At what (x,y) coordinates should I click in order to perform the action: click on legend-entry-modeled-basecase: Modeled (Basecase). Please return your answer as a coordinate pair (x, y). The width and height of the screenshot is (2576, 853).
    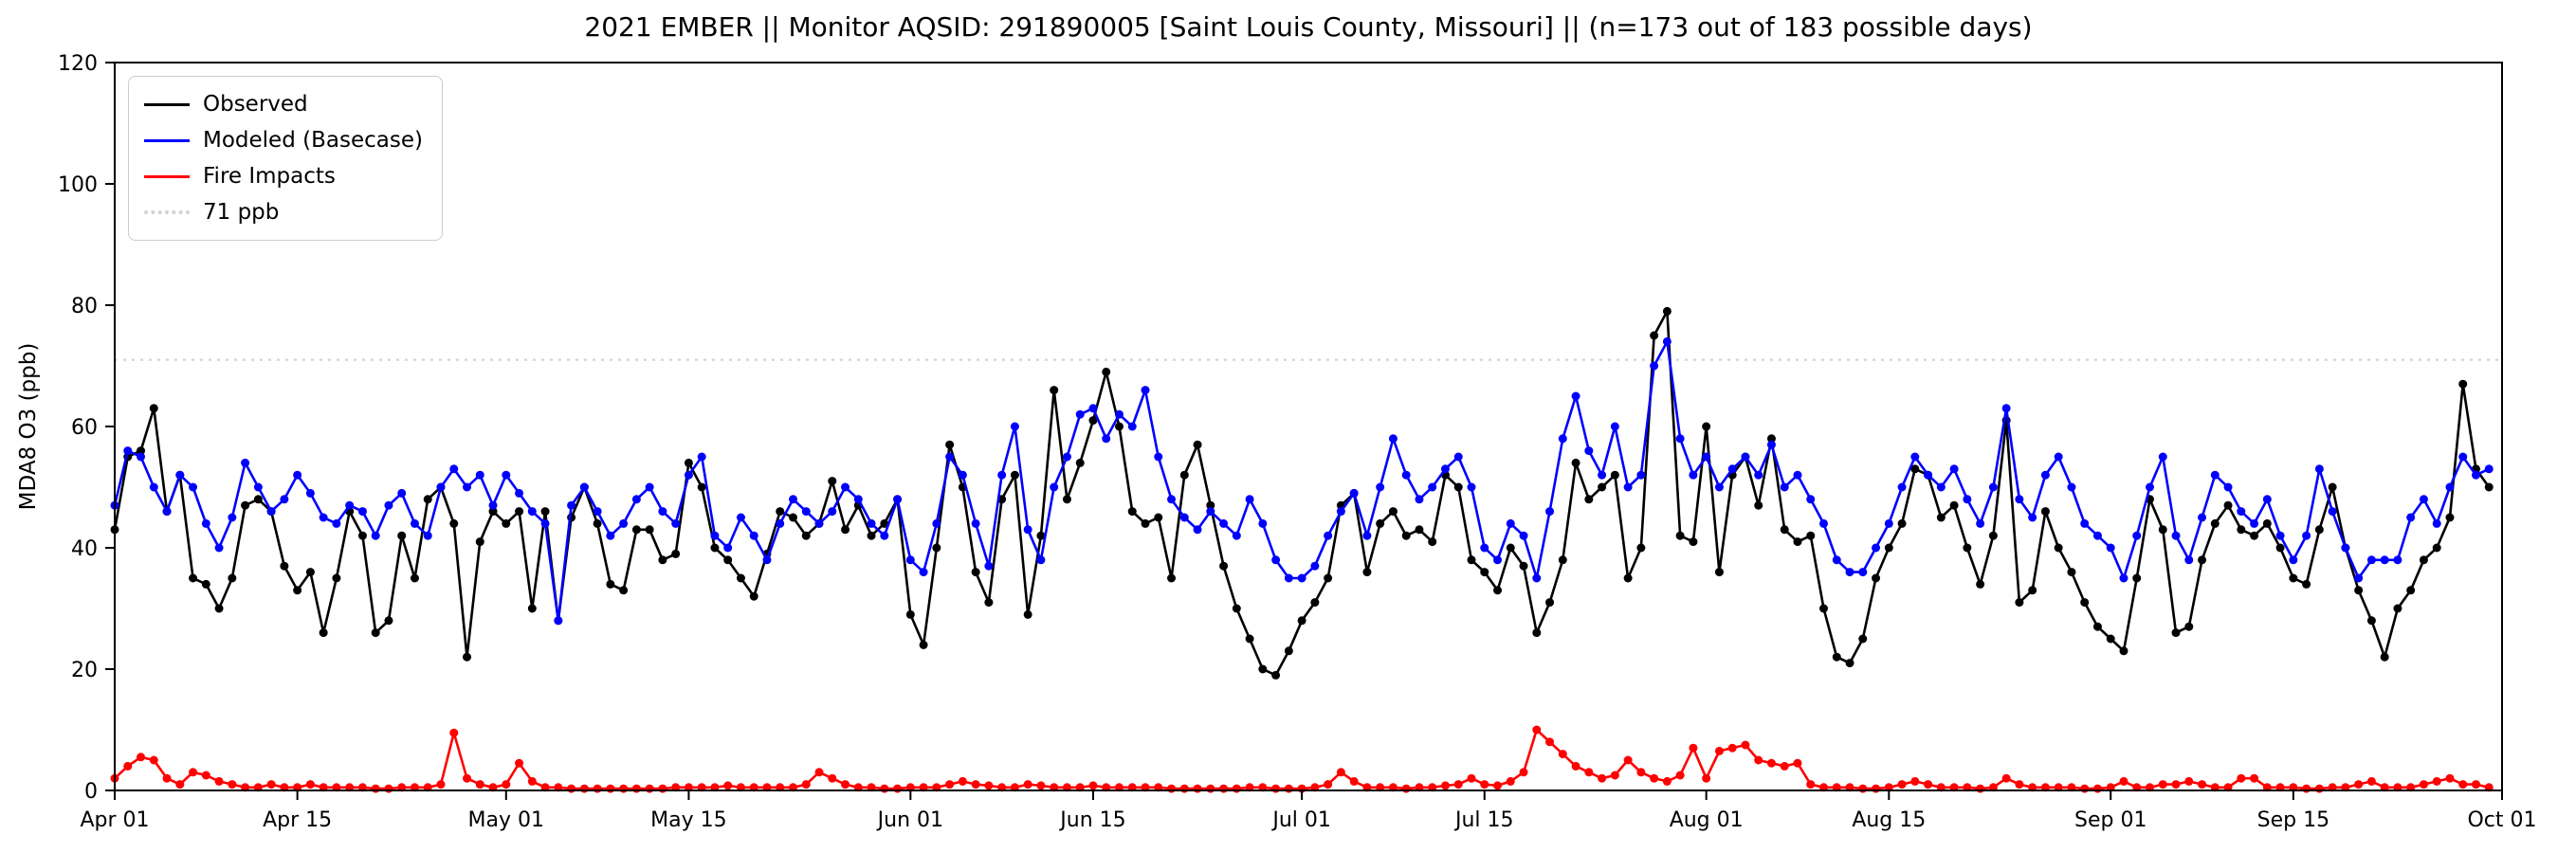
    Looking at the image, I should click on (283, 140).